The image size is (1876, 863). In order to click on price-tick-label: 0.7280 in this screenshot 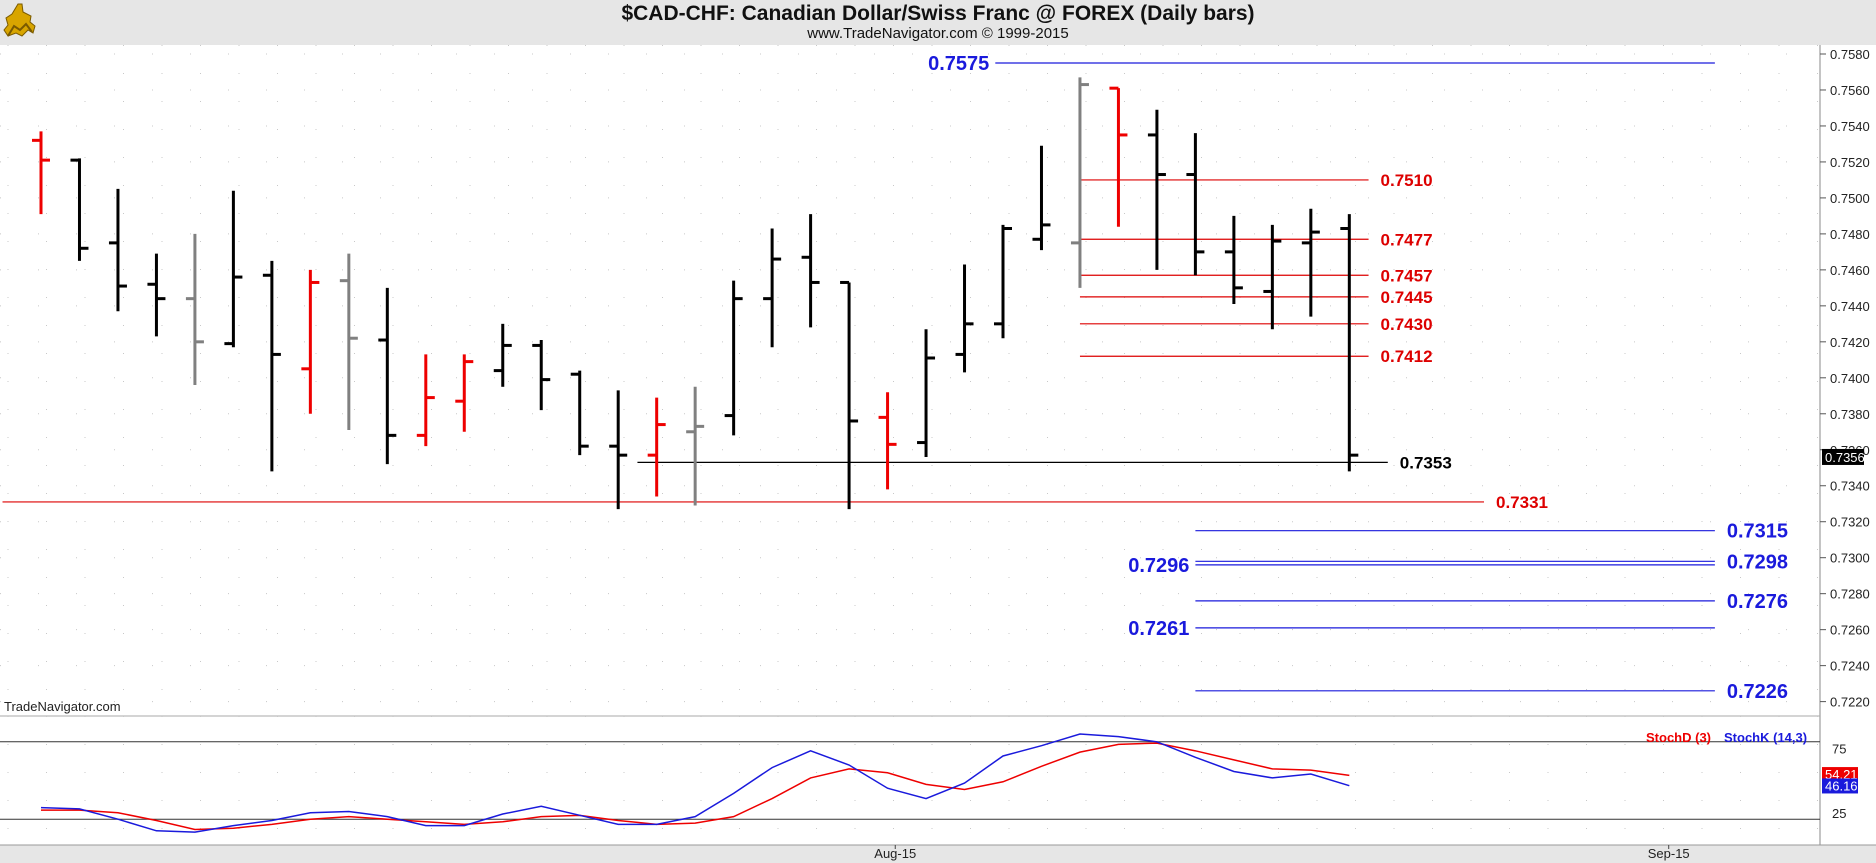, I will do `click(1850, 594)`.